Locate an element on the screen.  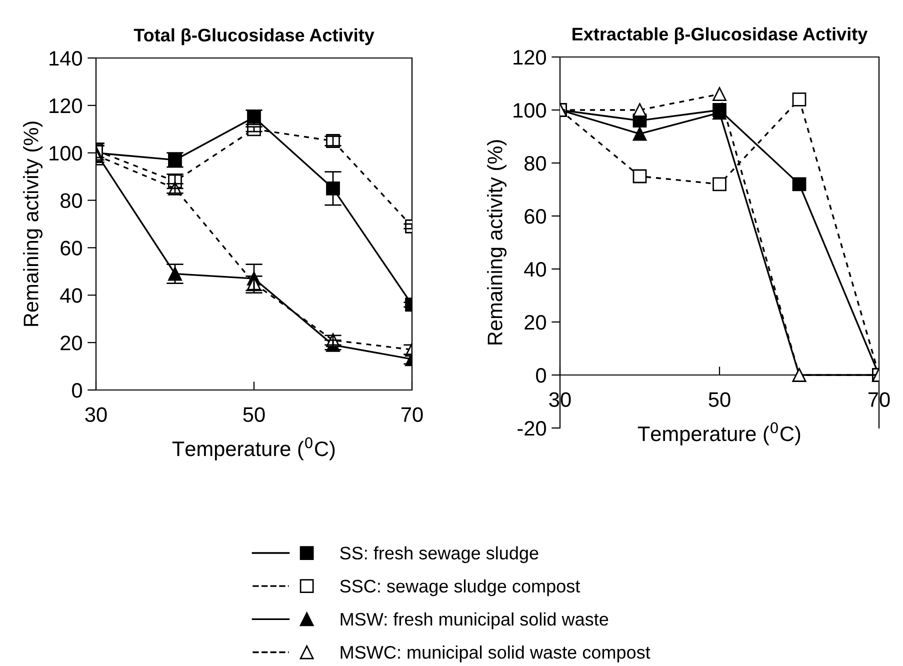
legend-label: MSWC: municipal solid waste compost is located at coordinates (495, 653).